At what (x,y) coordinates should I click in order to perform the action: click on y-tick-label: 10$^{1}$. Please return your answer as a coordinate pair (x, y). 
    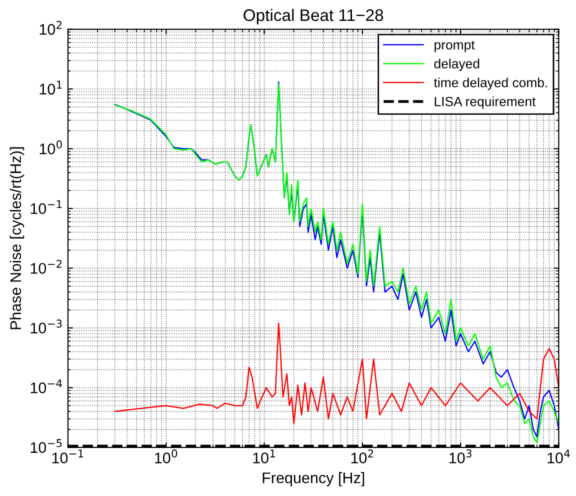
    Looking at the image, I should click on (51, 87).